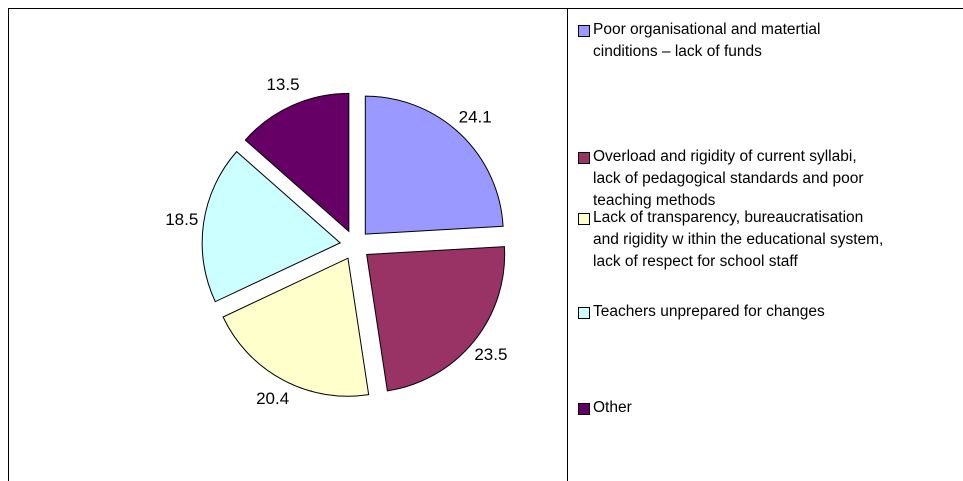  Describe the element at coordinates (272, 398) in the screenshot. I see `data-label: 20.4` at that location.